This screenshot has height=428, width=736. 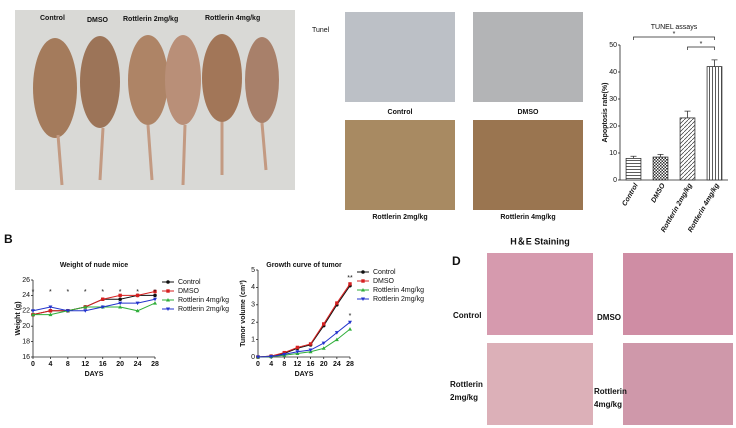 I want to click on y-tick-label: 2, so click(x=253, y=322).